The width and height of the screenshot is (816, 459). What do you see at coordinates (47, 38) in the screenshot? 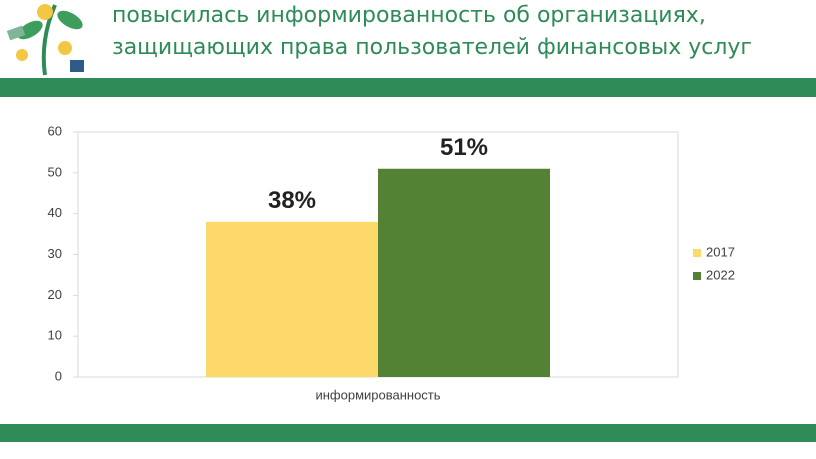
I see `illustration` at bounding box center [47, 38].